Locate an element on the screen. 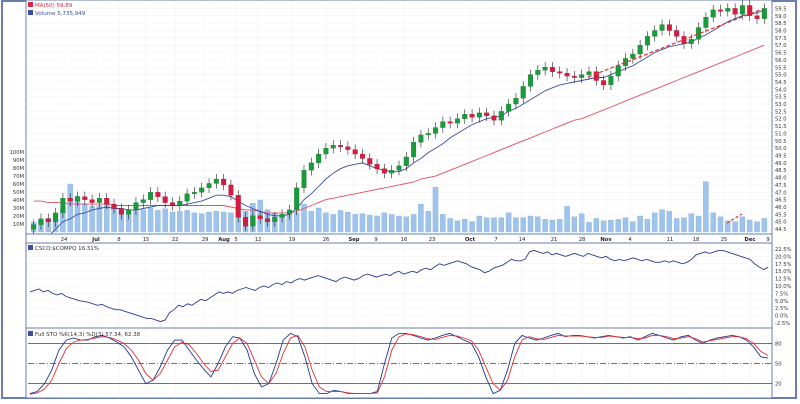 This screenshot has height=404, width=800. x-tick-label: 14 is located at coordinates (522, 240).